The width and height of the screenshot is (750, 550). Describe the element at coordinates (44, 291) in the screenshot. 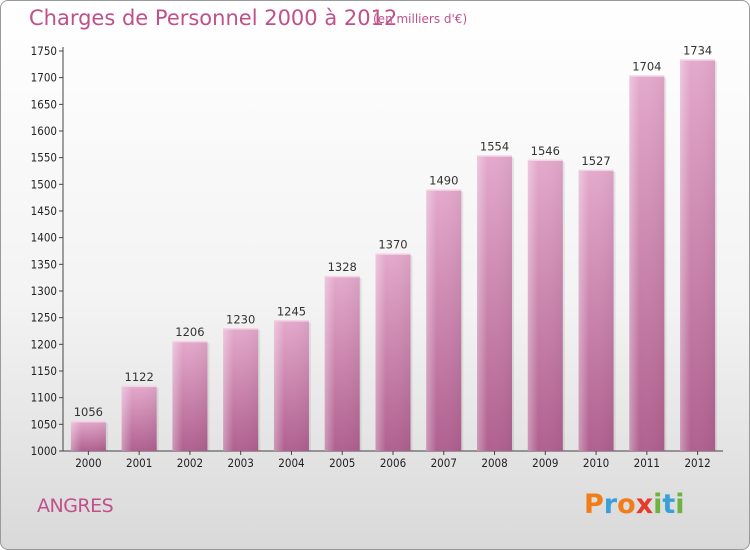

I see `y-tick-label: 1300` at that location.